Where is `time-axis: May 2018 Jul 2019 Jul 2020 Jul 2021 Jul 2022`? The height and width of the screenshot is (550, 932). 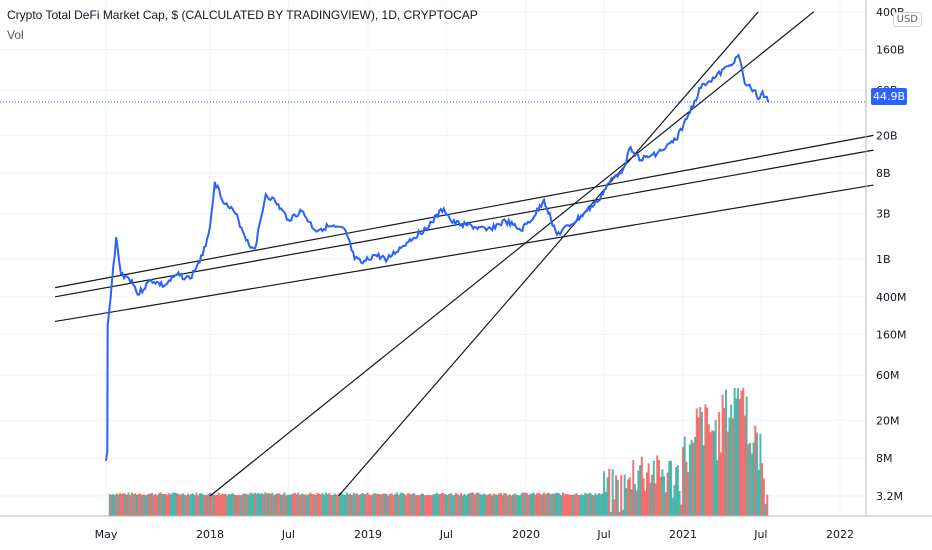
time-axis: May 2018 Jul 2019 Jul 2020 Jul 2021 Jul 2022 is located at coordinates (474, 534).